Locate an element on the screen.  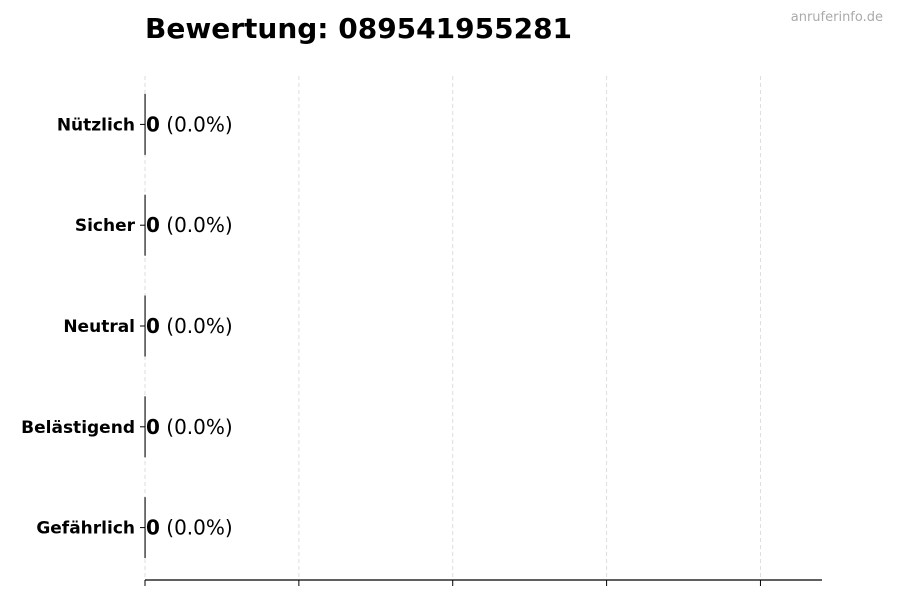
y-tick-label: Sicher is located at coordinates (105, 226).